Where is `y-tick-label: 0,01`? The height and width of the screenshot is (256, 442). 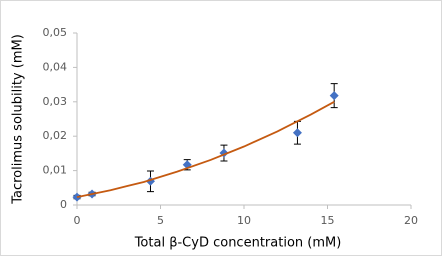 y-tick-label: 0,01 is located at coordinates (55, 170).